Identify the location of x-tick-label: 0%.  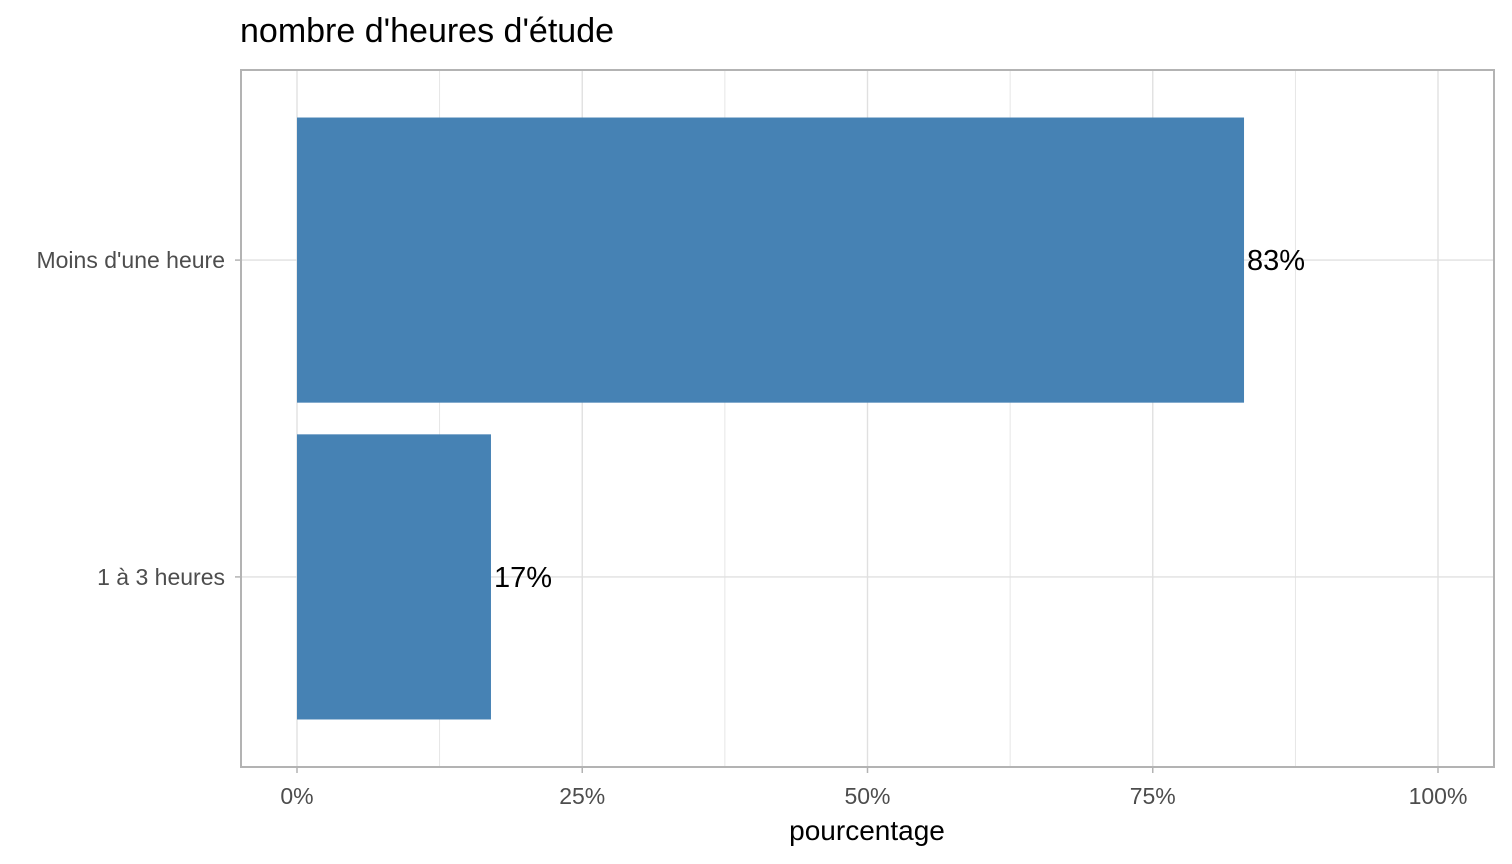
(296, 796).